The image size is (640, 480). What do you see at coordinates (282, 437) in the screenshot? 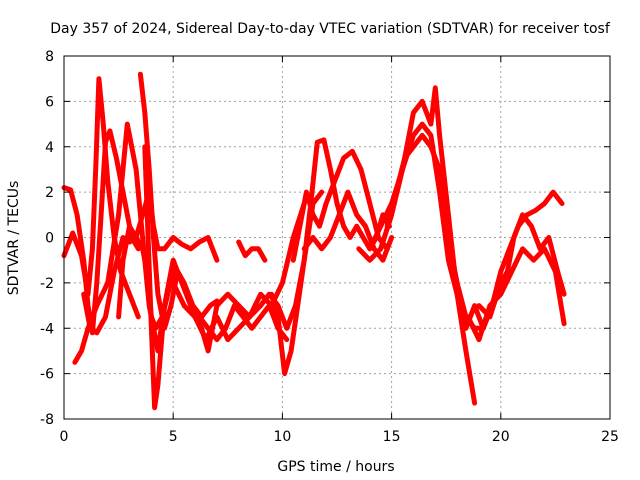
I see `x-tick-label: 10` at bounding box center [282, 437].